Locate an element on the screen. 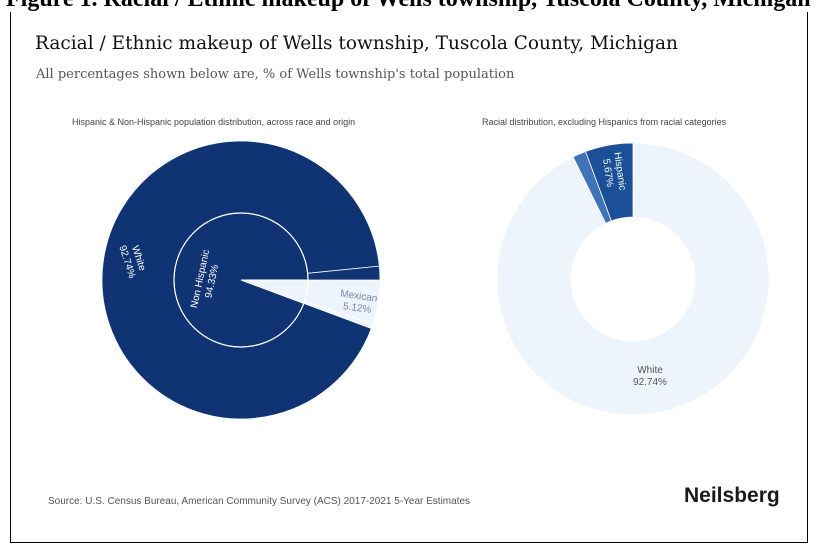 The height and width of the screenshot is (548, 815). label-white-right: White 92.74% is located at coordinates (650, 376).